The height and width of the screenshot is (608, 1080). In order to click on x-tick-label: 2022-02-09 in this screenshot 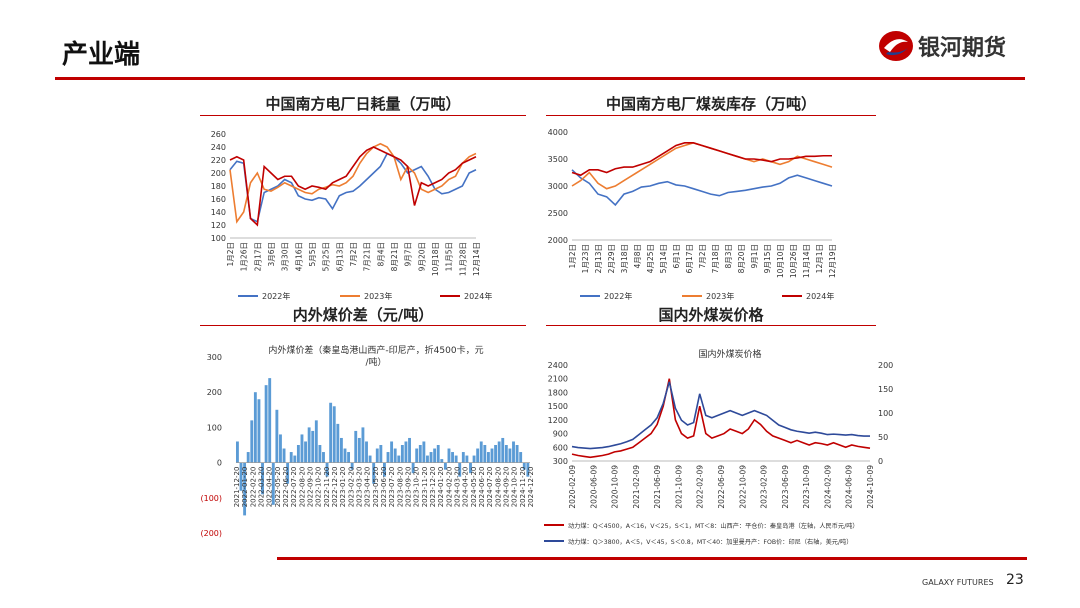, I will do `click(700, 487)`.